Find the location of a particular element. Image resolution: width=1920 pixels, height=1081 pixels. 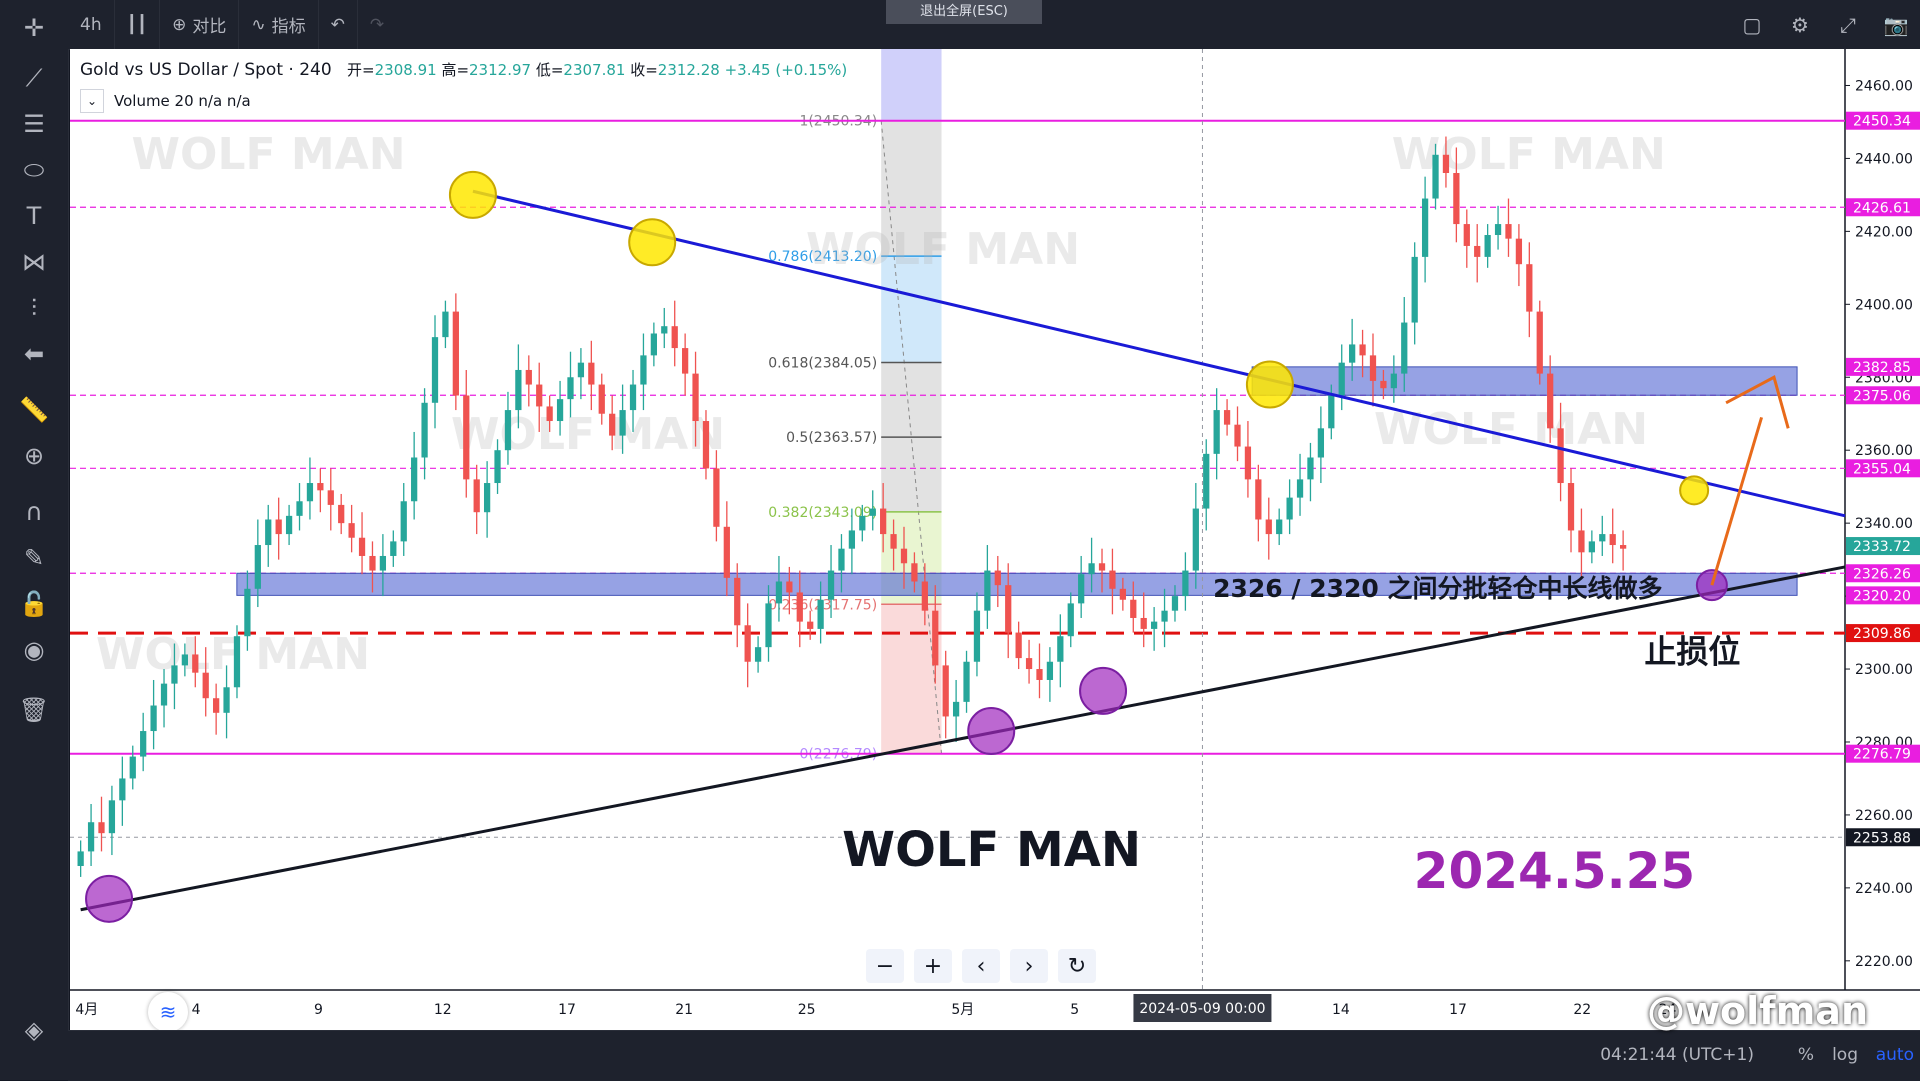

candle-style-button: ┃┃ is located at coordinates (138, 24).